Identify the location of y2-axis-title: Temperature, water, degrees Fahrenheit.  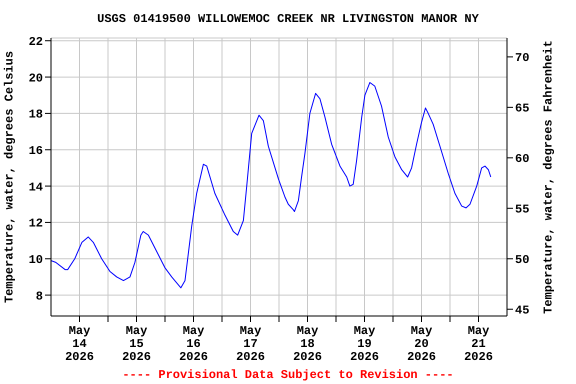
(548, 177).